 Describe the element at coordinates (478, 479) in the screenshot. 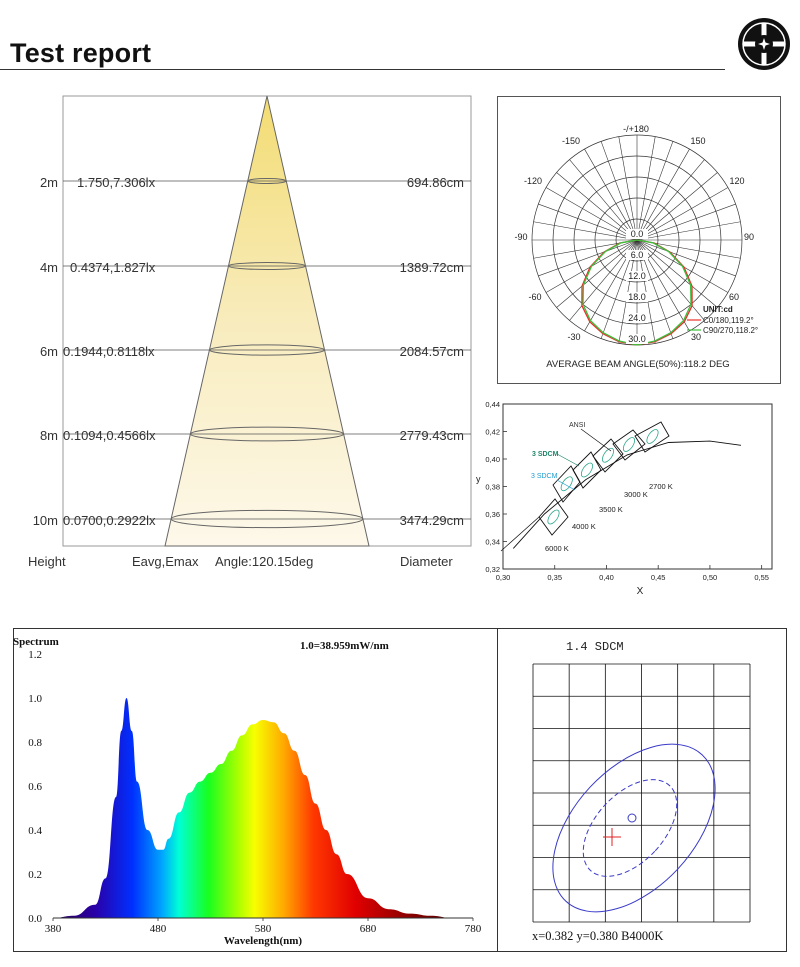

I see `cie-ylabel: y` at that location.